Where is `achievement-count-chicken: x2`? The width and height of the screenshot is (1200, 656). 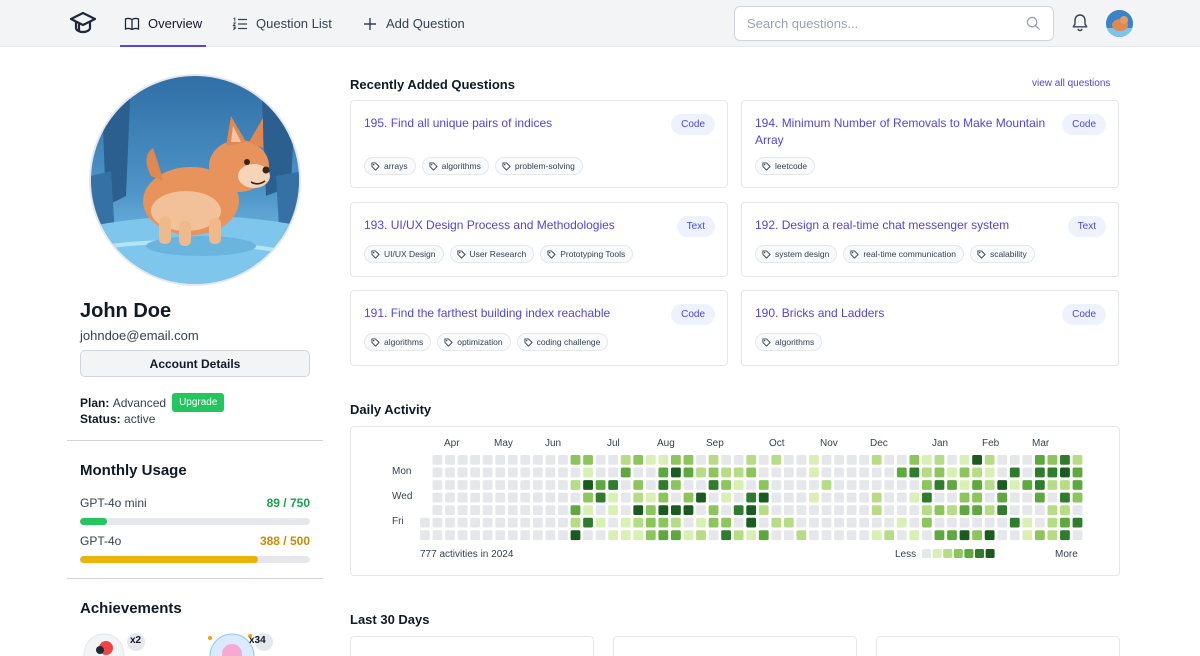
achievement-count-chicken: x2 is located at coordinates (136, 640).